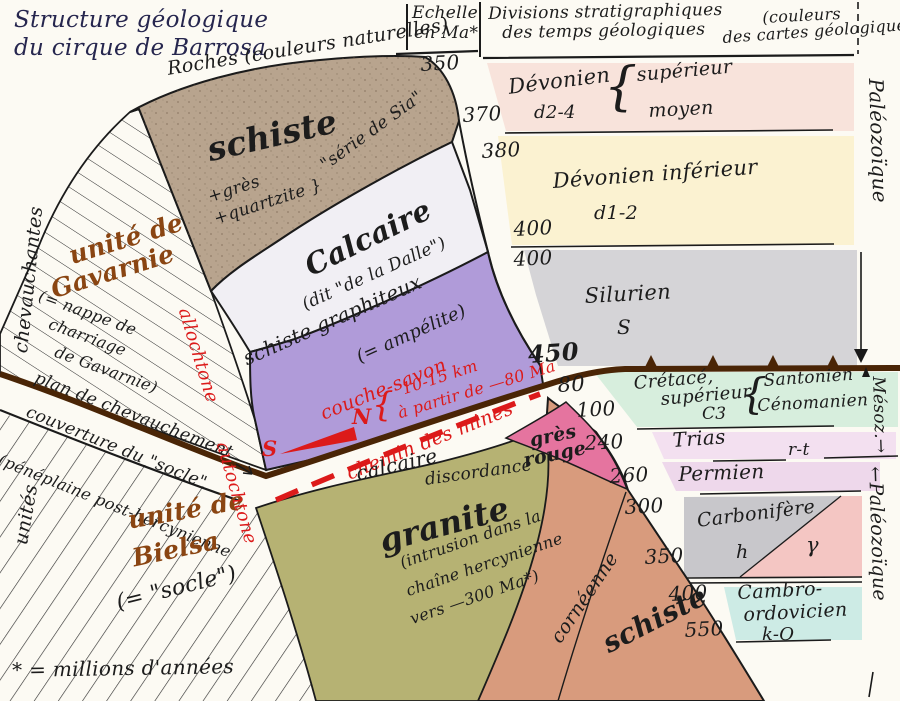  I want to click on divisions-header-line2: des temps géologiques, so click(603, 31).